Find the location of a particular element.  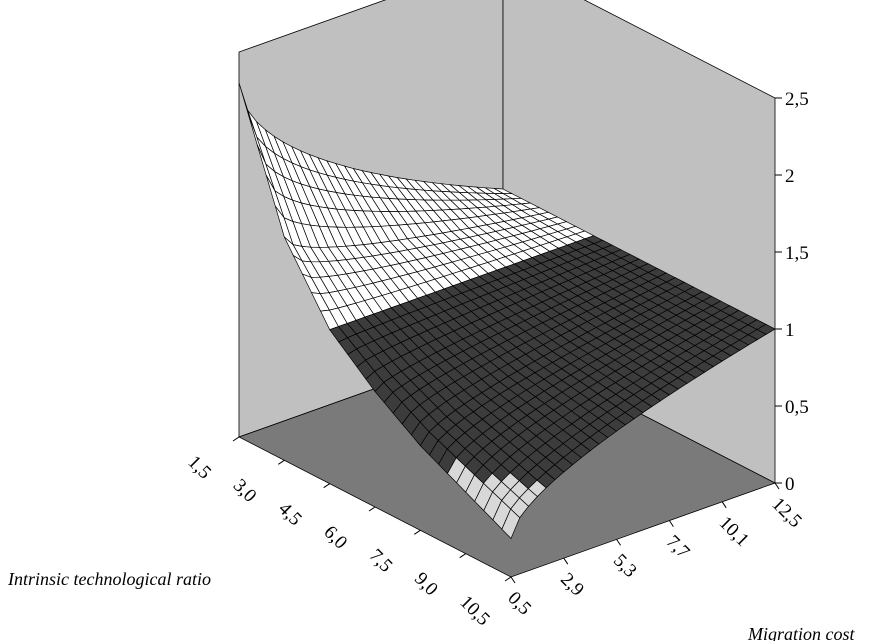

z-tick-label: 2,5 is located at coordinates (797, 99).